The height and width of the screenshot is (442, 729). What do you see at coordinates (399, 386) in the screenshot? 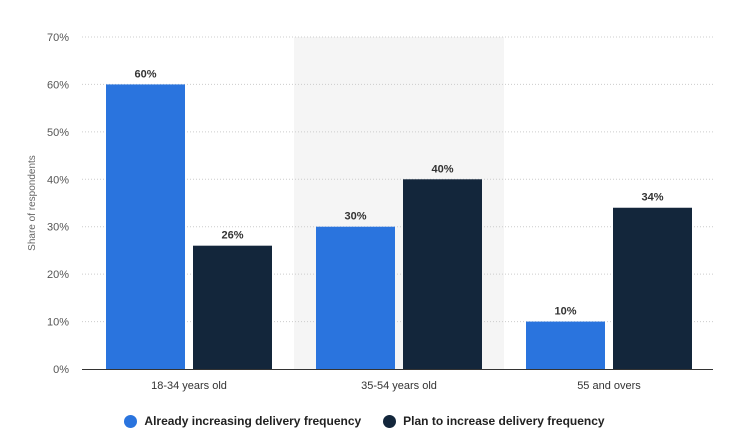
I see `x-category-label: 35-54 years old` at bounding box center [399, 386].